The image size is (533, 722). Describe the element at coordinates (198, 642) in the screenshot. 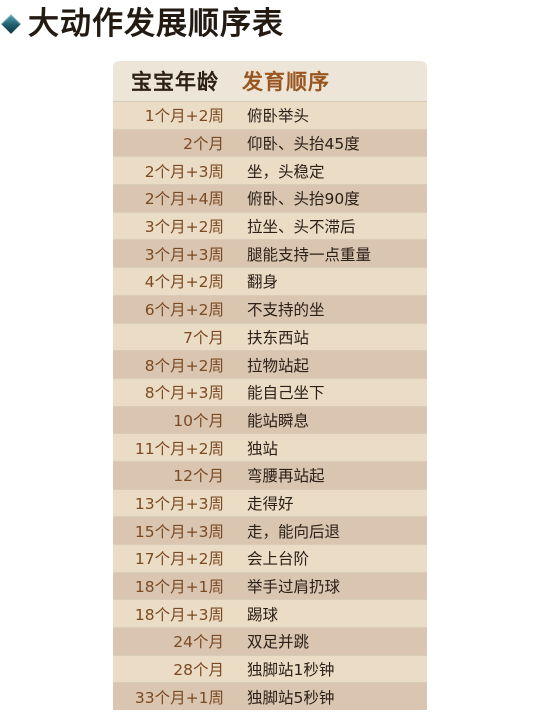

I see `age-cell: 24个月` at that location.